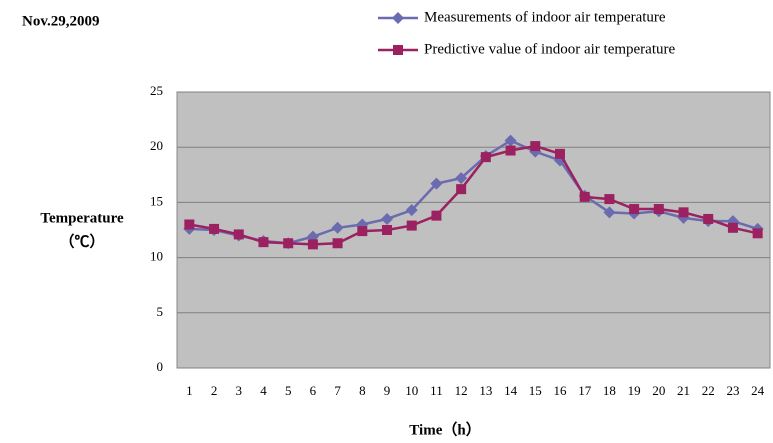 This screenshot has height=443, width=773. Describe the element at coordinates (214, 390) in the screenshot. I see `x-tick-label: 2` at that location.